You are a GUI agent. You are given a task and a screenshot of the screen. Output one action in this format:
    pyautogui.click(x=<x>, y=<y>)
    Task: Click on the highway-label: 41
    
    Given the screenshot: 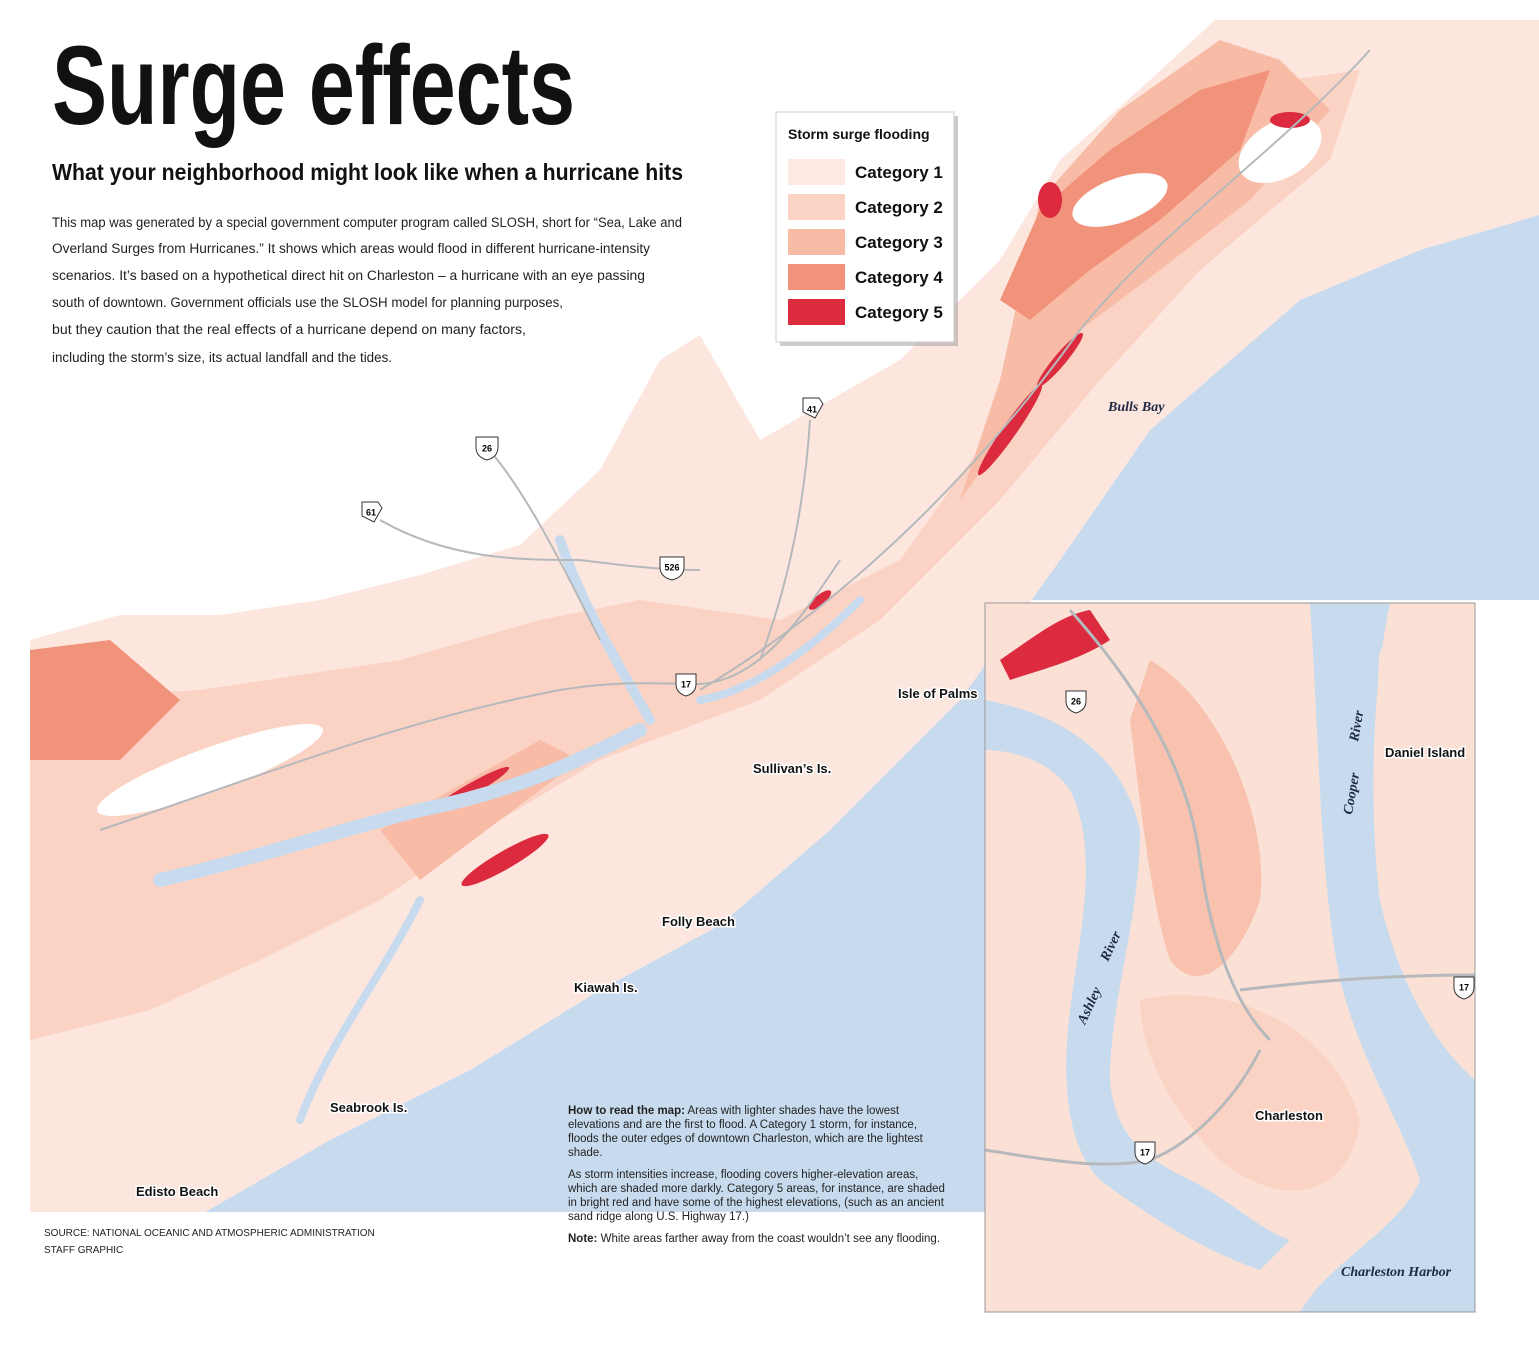 What is the action you would take?
    pyautogui.click(x=812, y=409)
    